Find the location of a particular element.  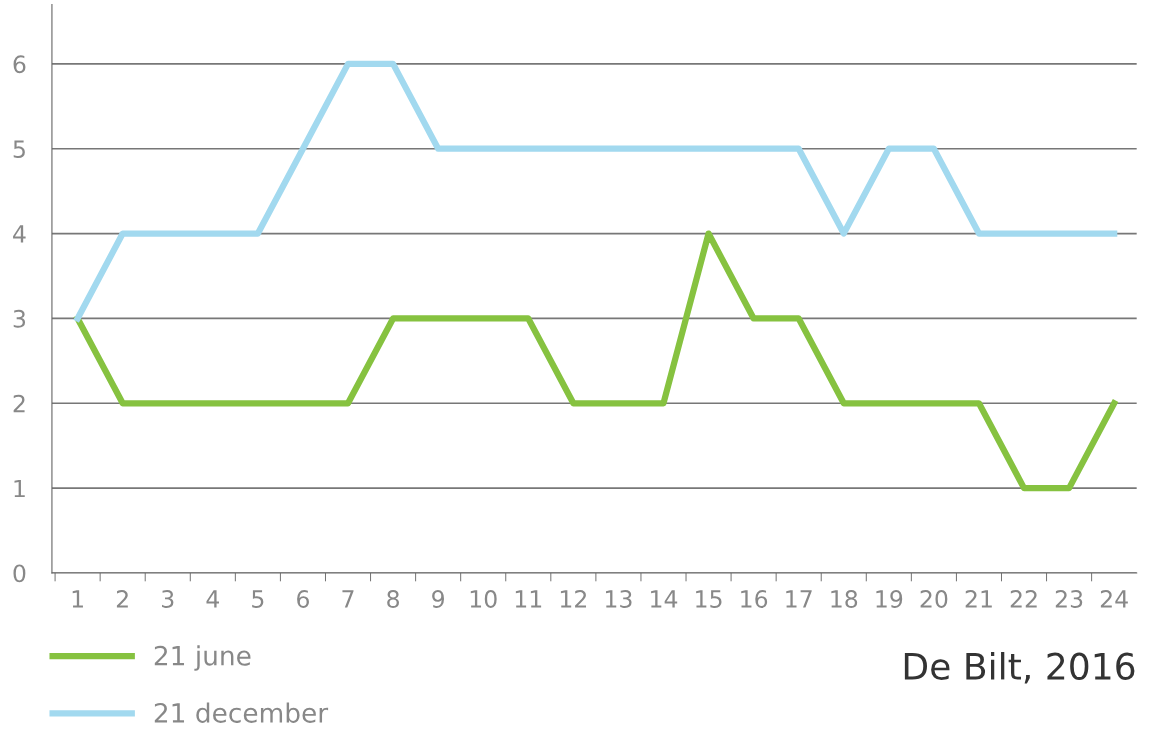

legend-label: 21 june is located at coordinates (202, 658).